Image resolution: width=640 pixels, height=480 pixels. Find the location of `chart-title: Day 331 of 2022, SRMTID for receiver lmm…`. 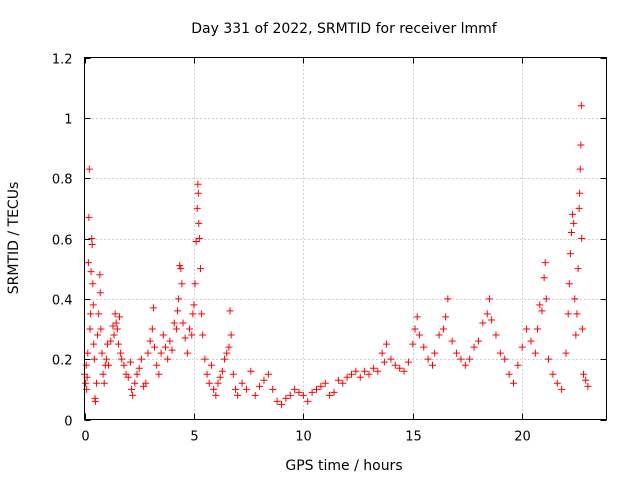

chart-title: Day 331 of 2022, SRMTID for receiver lmm… is located at coordinates (344, 29).